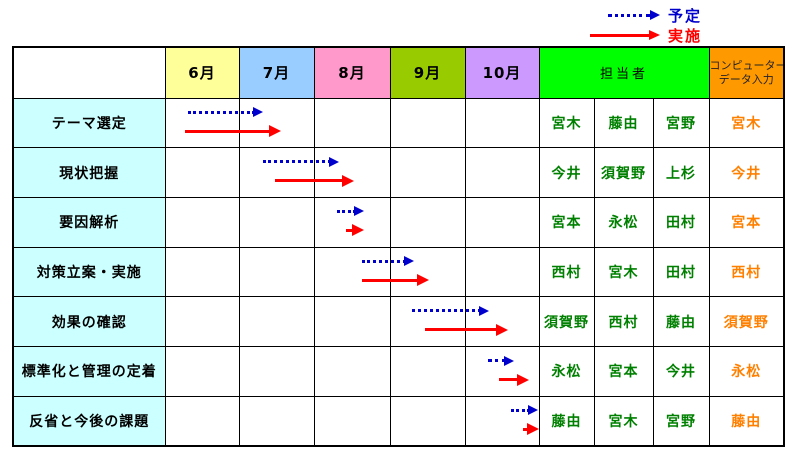  What do you see at coordinates (746, 123) in the screenshot?
I see `data-entry-cell: 宮木` at bounding box center [746, 123].